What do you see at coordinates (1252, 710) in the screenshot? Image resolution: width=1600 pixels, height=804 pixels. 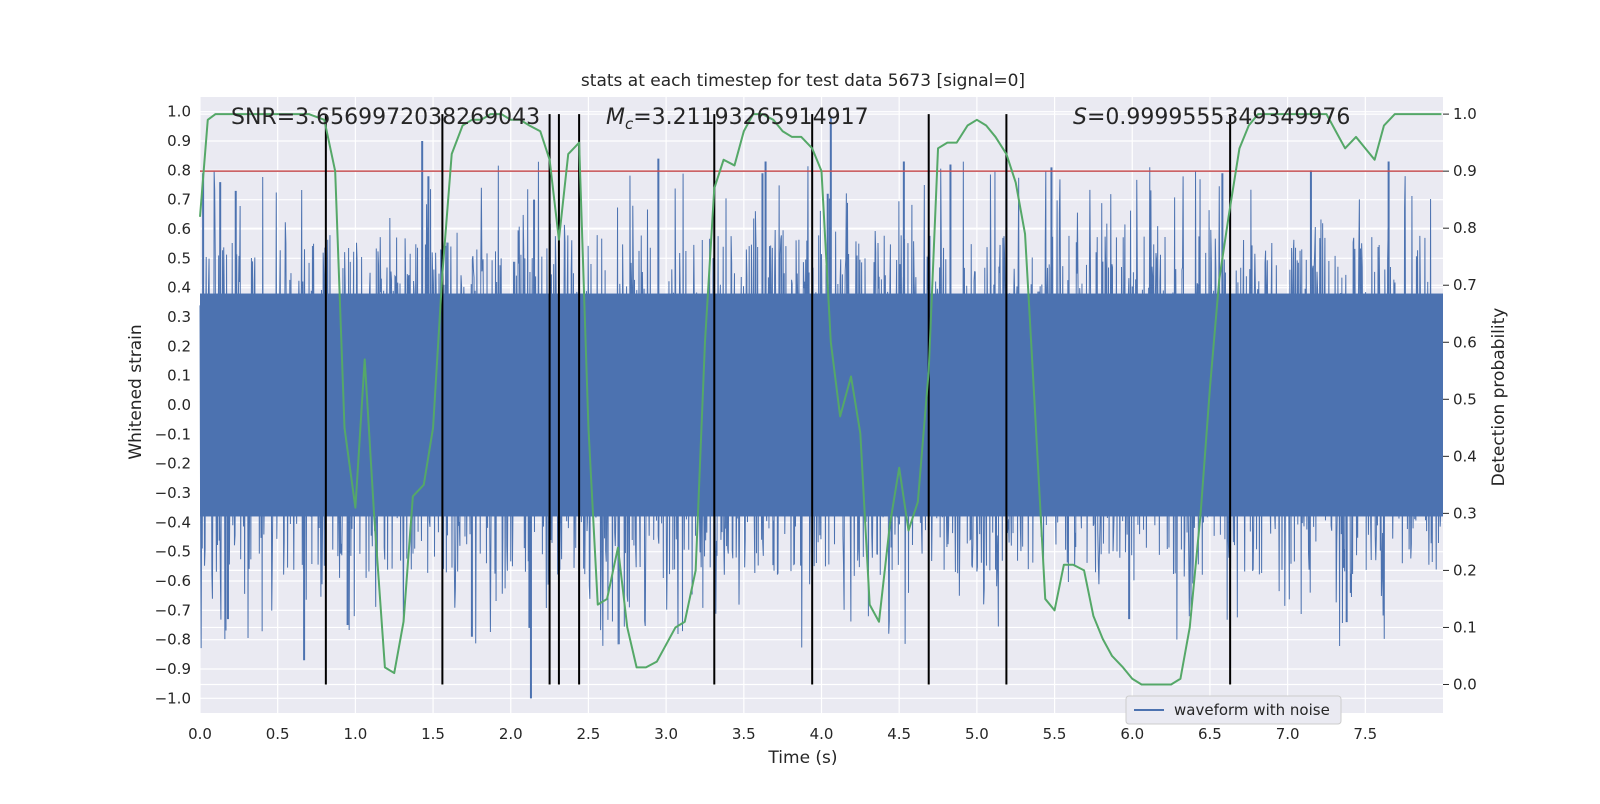 I see `legend-entry-waveform: waveform with noise` at bounding box center [1252, 710].